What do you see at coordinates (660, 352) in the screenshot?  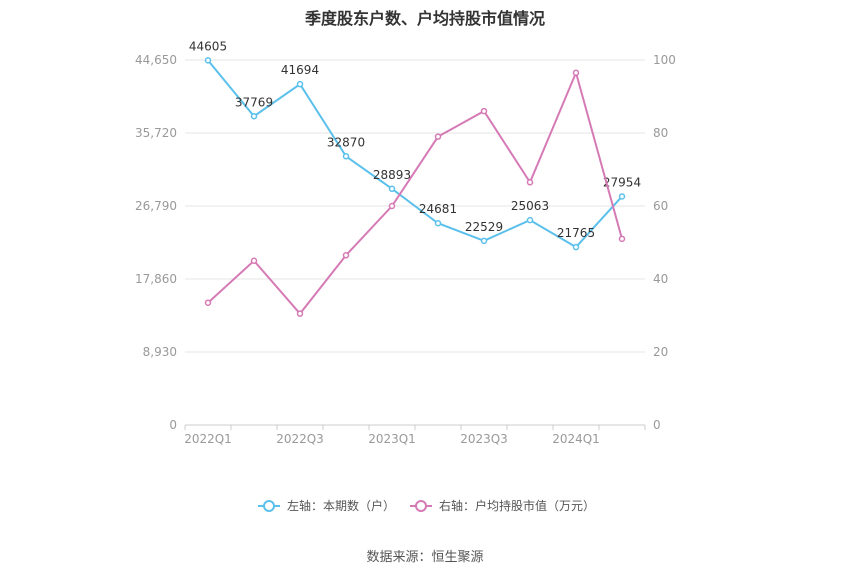 I see `right-axis-tick-label: 20` at bounding box center [660, 352].